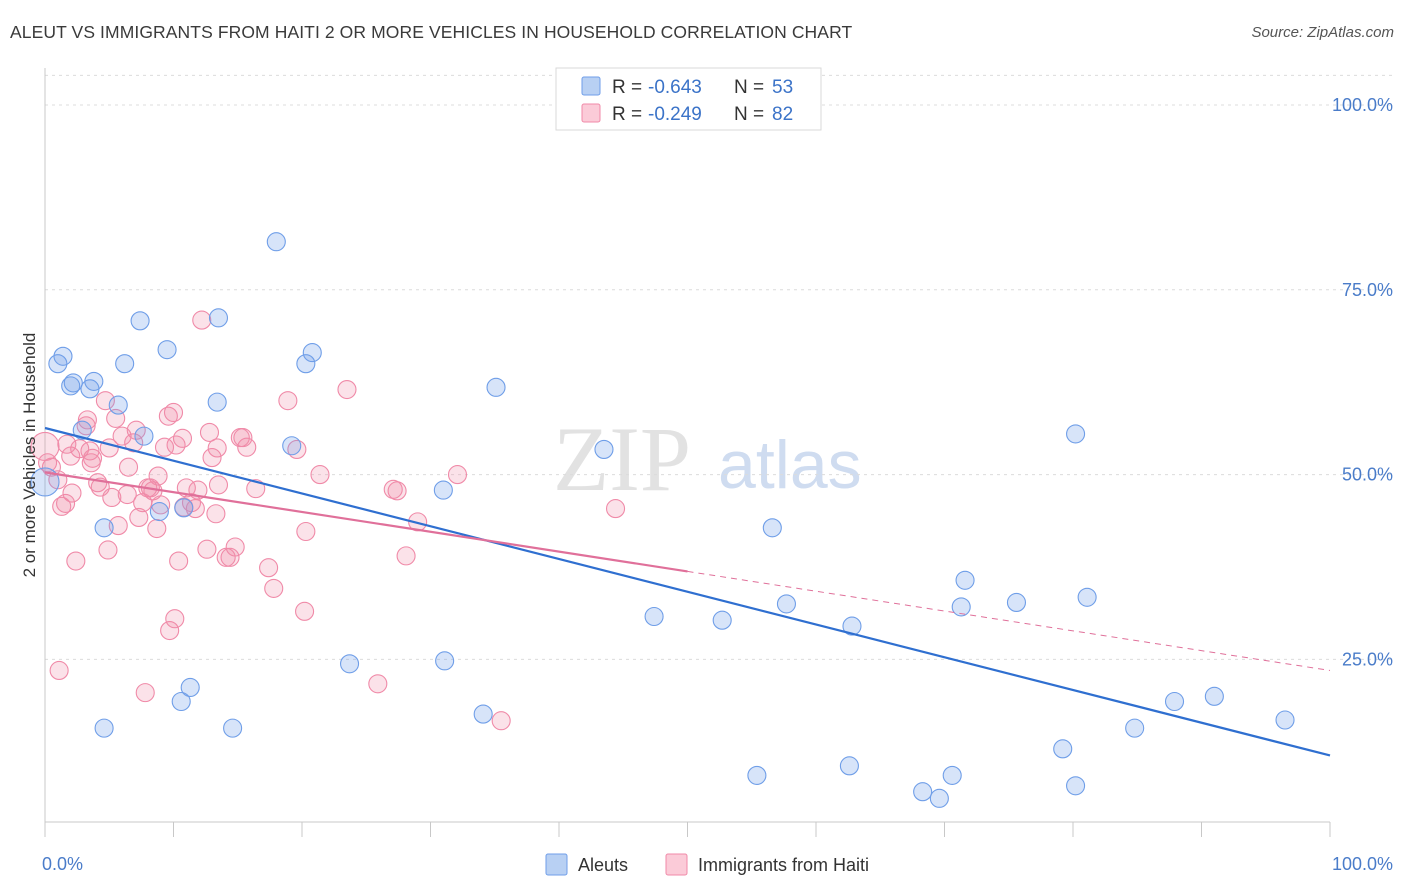 The height and width of the screenshot is (892, 1406). Describe the element at coordinates (366, 522) in the screenshot. I see `haiti-trend-line` at that location.